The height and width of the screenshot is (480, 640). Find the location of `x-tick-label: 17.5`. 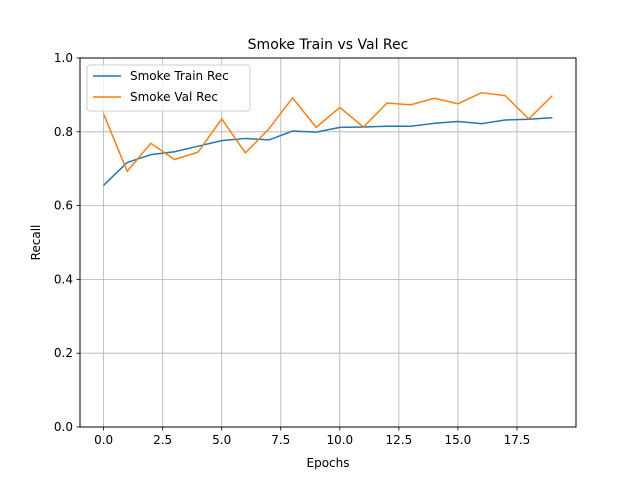

x-tick-label: 17.5 is located at coordinates (517, 440).